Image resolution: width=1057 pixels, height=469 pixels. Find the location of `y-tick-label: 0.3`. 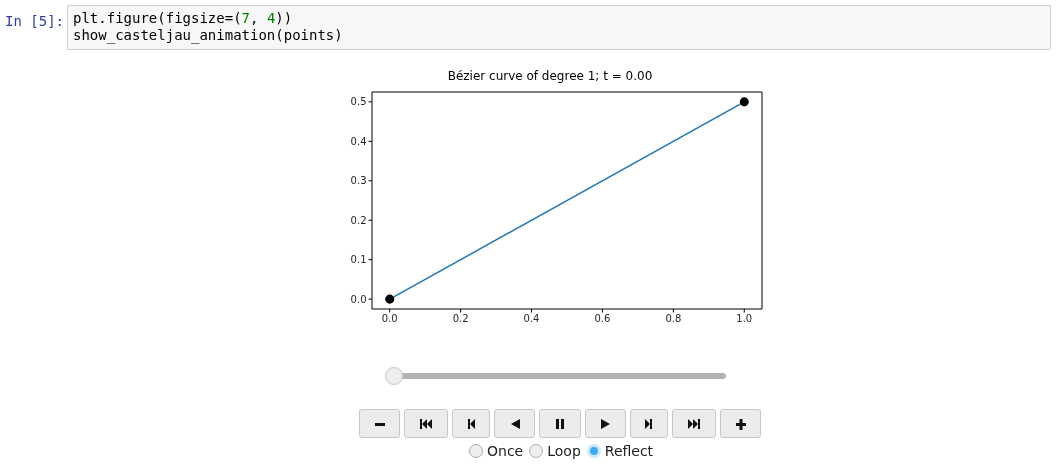

y-tick-label: 0.3 is located at coordinates (358, 181).